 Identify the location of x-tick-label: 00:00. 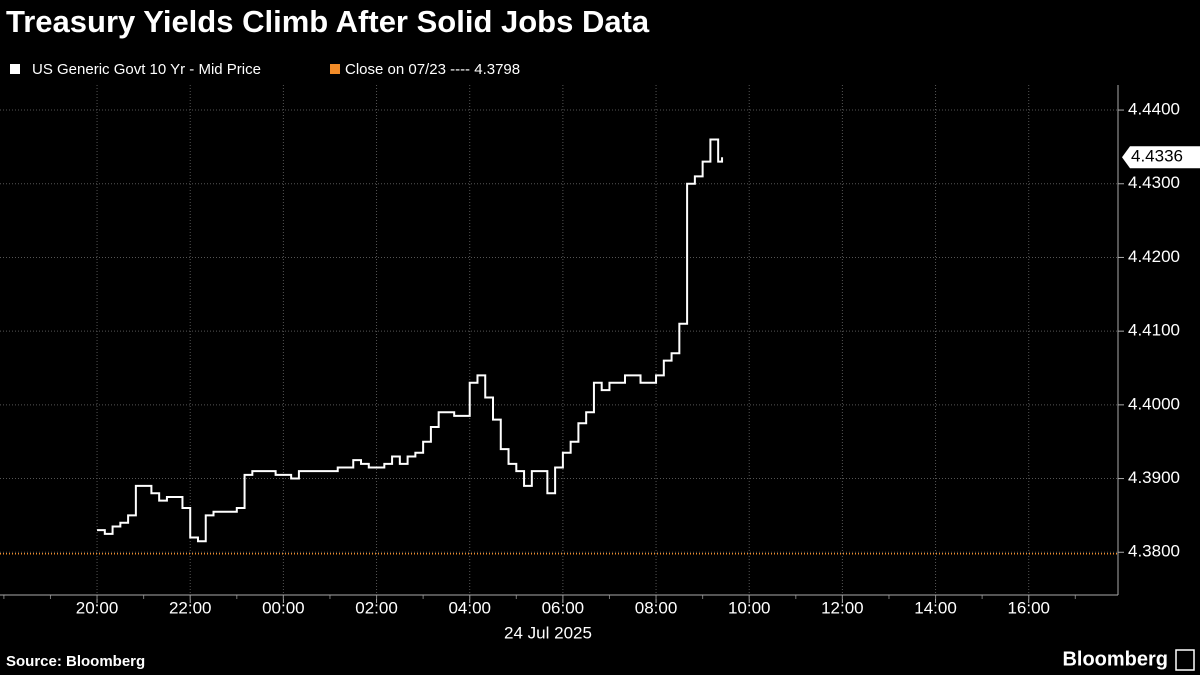
(283, 607).